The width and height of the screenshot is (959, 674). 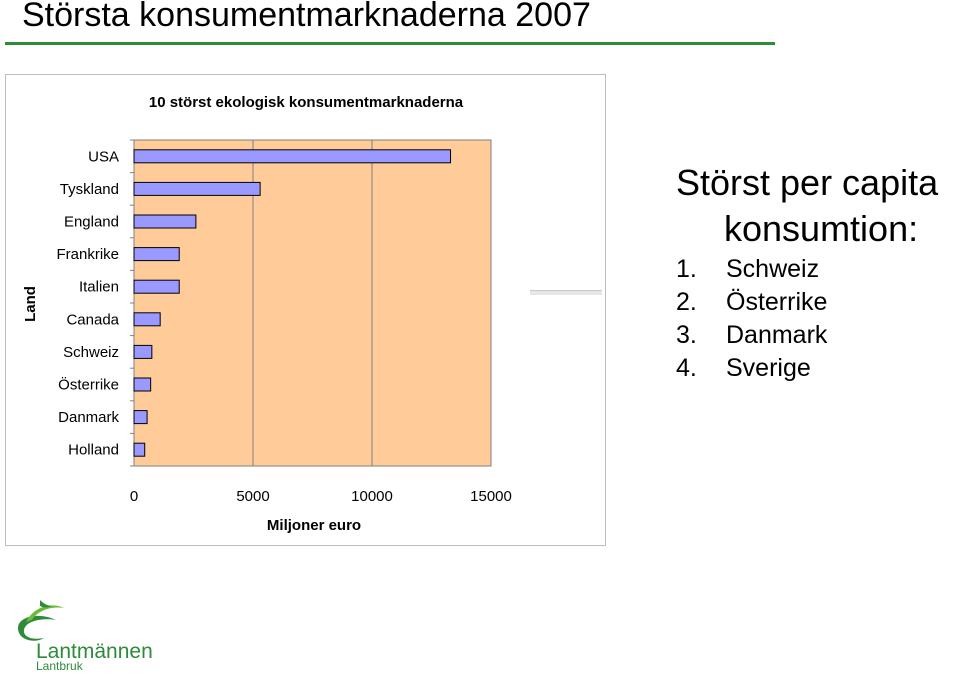 I want to click on slide-title: Största konsumentmarknaderna 2007, so click(x=306, y=17).